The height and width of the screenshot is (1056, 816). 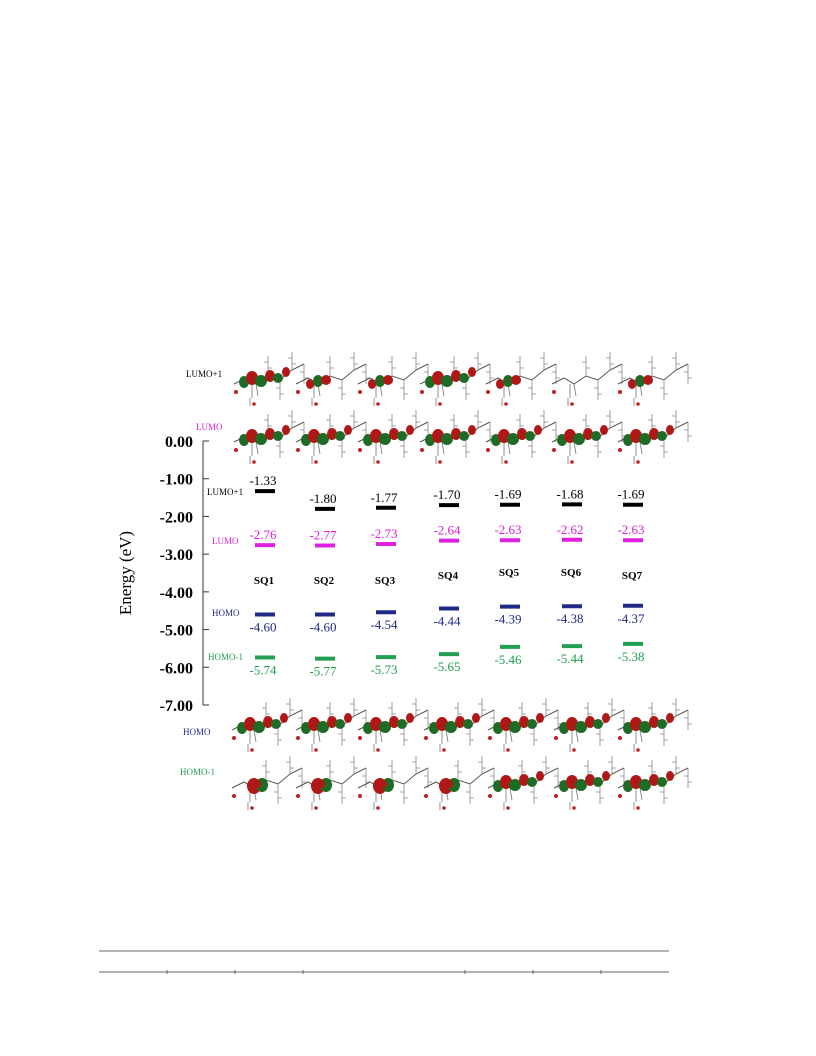 What do you see at coordinates (383, 669) in the screenshot?
I see `energy-value-label-homo-minus-1-sq3: -5.73` at bounding box center [383, 669].